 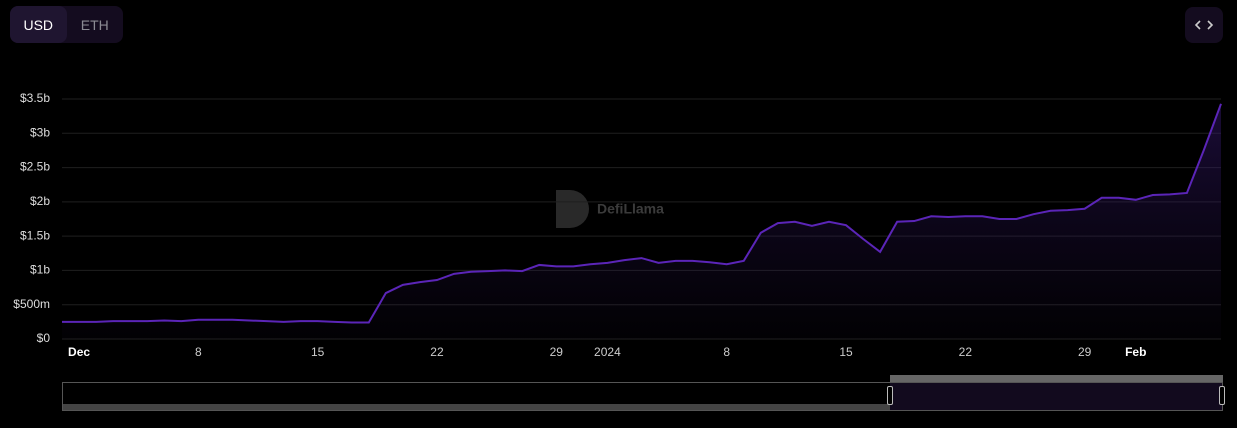 I want to click on brush-bar, so click(x=1056, y=378).